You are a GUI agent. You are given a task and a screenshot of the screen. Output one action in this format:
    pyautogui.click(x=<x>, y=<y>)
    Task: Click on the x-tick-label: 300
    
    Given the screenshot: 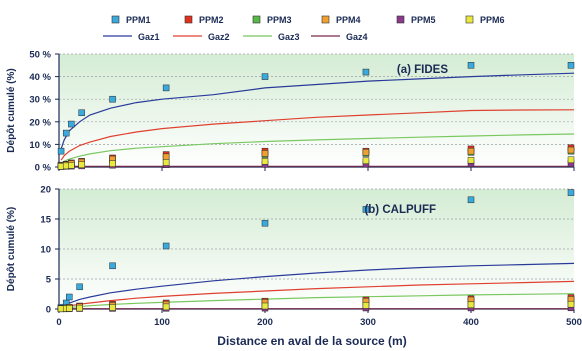 What is the action you would take?
    pyautogui.click(x=368, y=322)
    